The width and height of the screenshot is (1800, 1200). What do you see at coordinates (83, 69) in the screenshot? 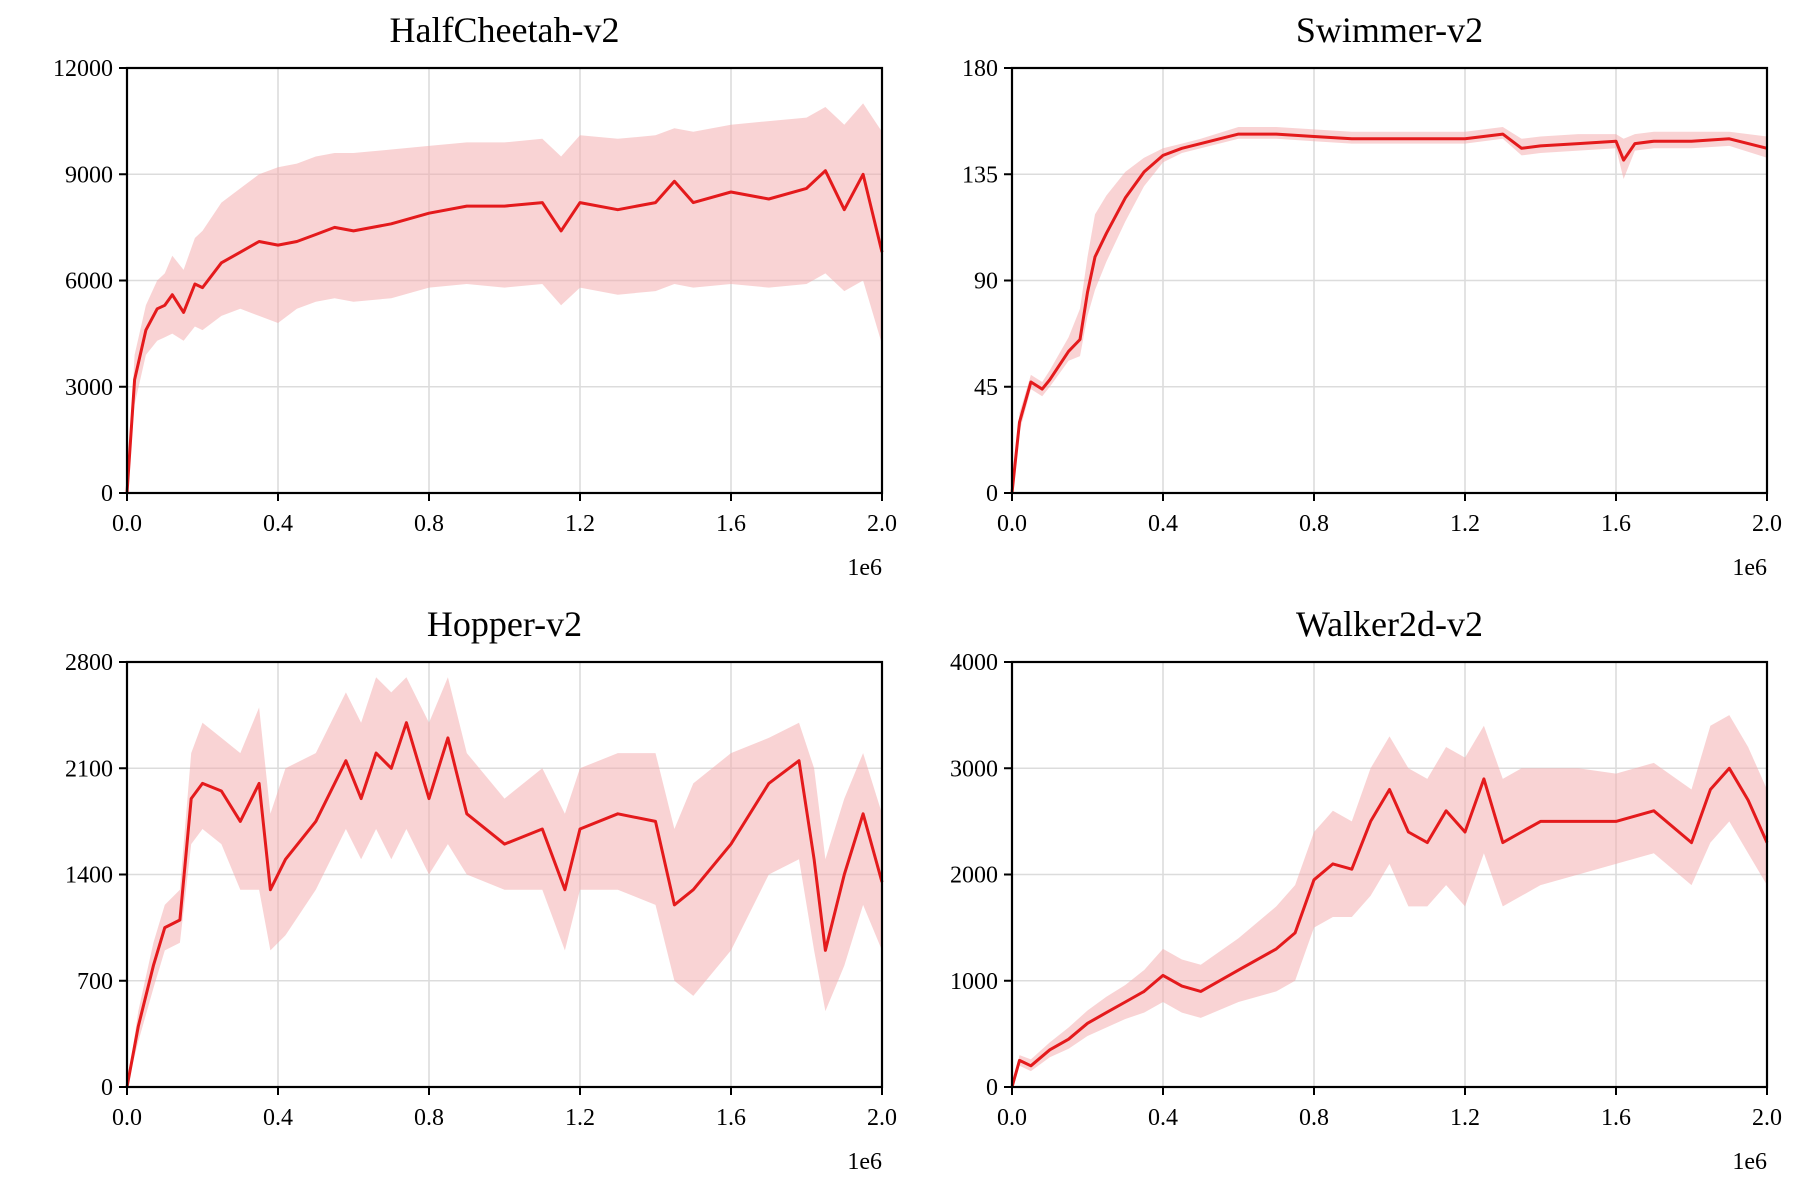
I see `y-tick-label: 12000` at bounding box center [83, 69].